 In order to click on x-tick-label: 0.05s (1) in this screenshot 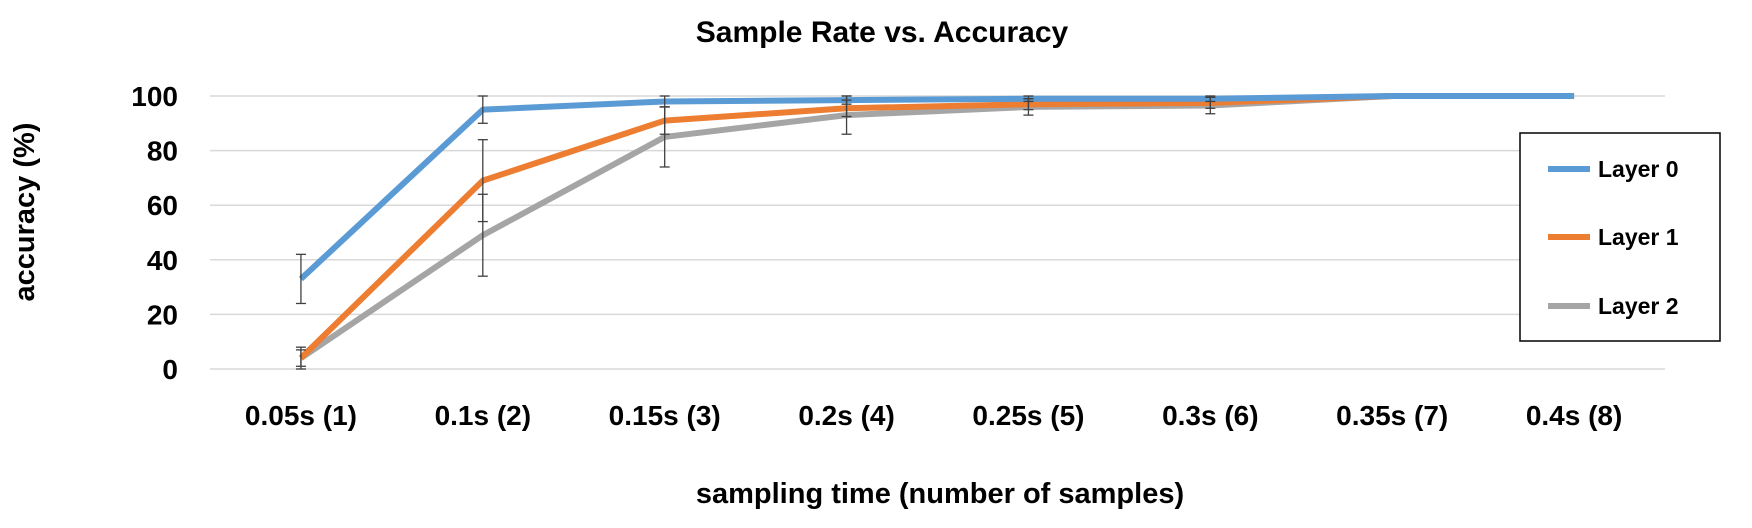, I will do `click(301, 415)`.